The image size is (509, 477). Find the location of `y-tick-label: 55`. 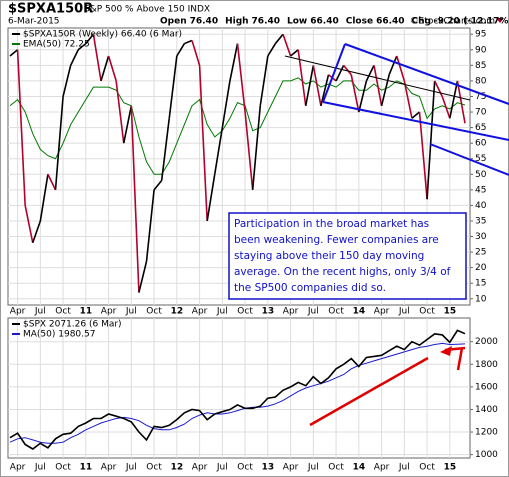

y-tick-label: 55 is located at coordinates (480, 159).